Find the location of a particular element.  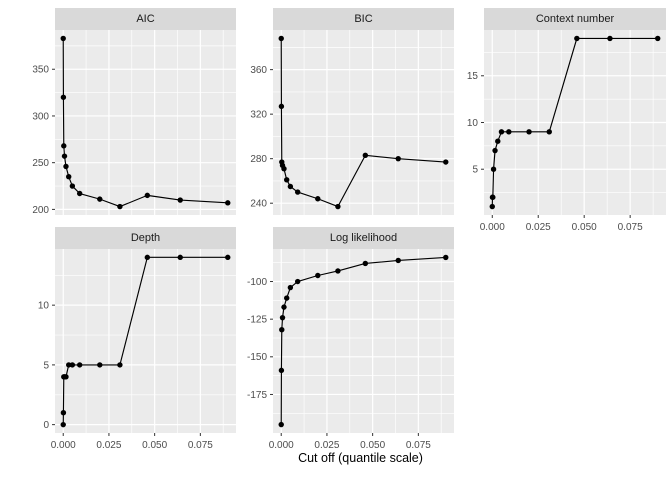

facet-strip-context-number: Context number is located at coordinates (575, 19).